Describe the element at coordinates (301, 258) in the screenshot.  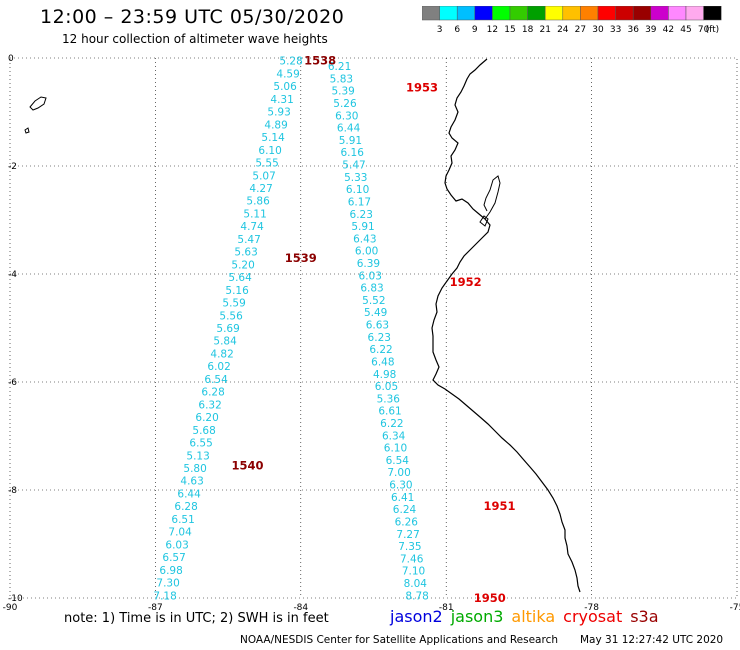
I see `pass-time-label: 1539` at that location.